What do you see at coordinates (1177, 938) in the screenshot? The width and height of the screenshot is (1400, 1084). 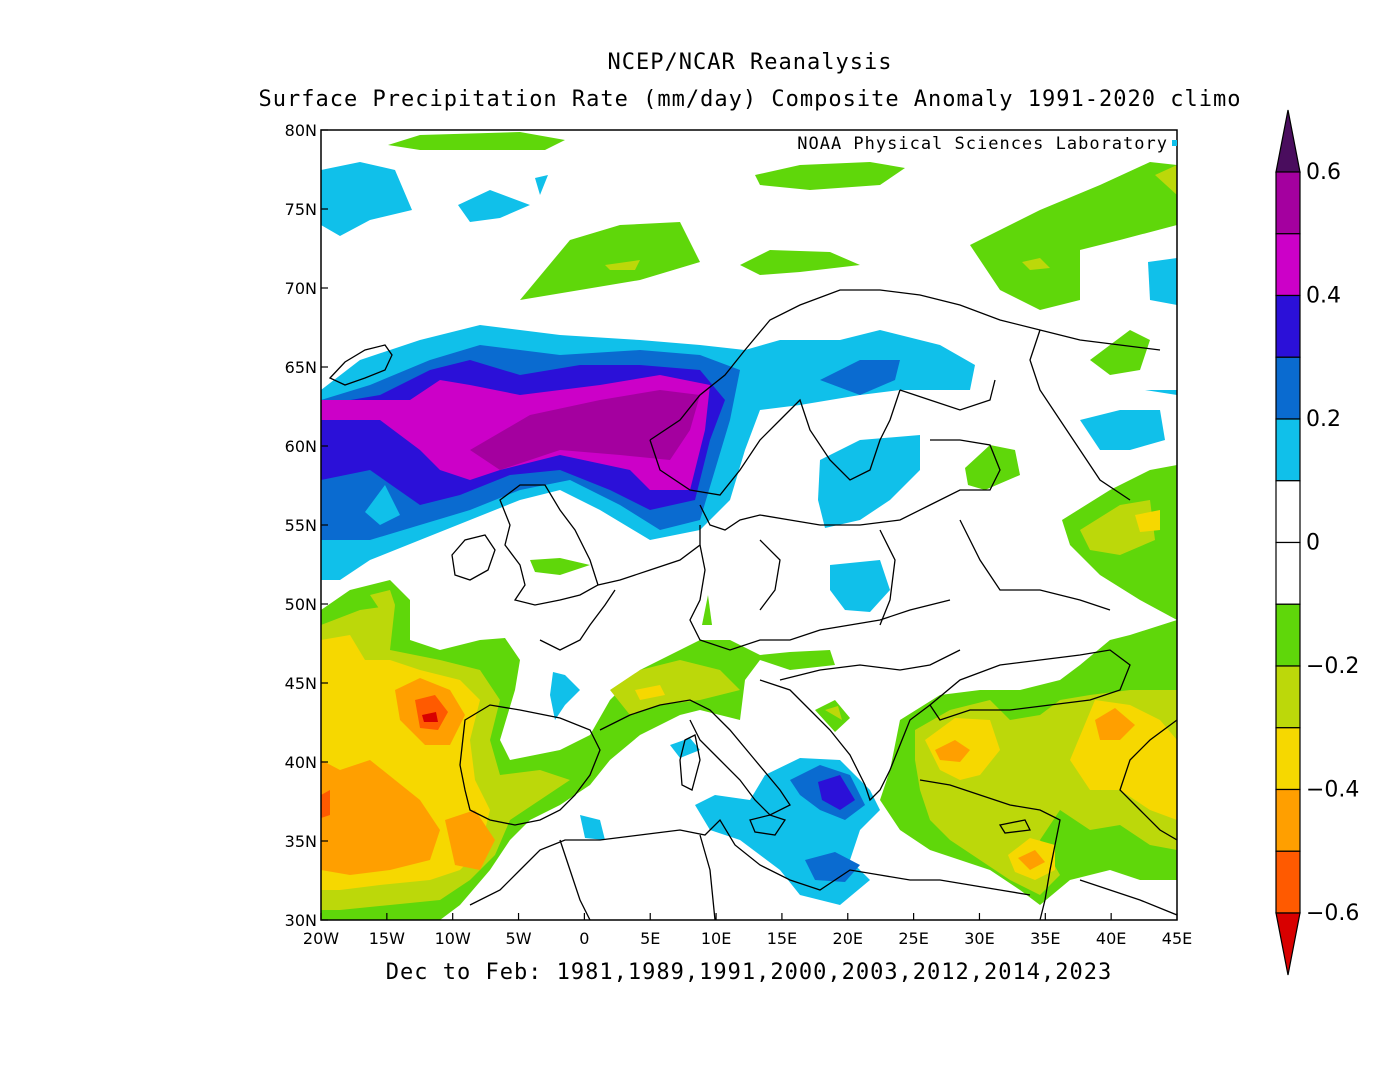 I see `lon-tick-label: 45E` at bounding box center [1177, 938].